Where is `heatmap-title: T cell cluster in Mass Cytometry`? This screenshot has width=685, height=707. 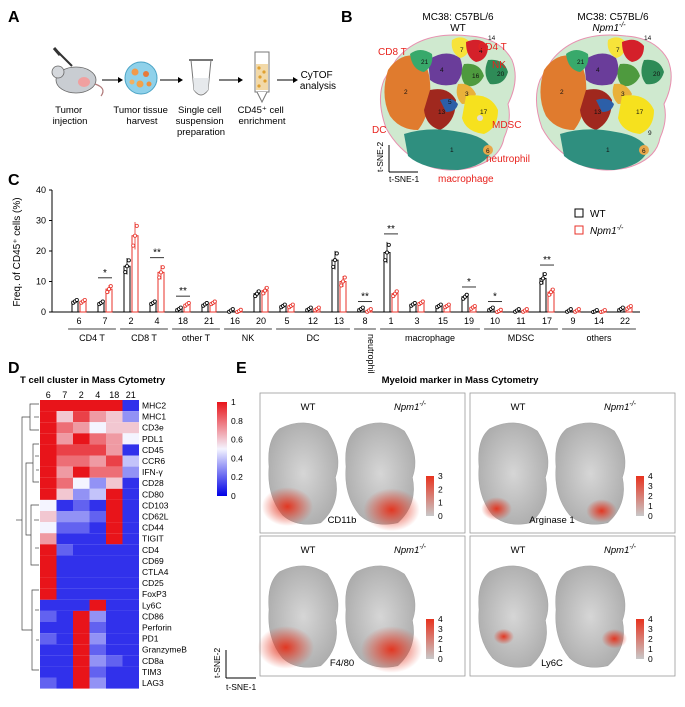 heatmap-title: T cell cluster in Mass Cytometry is located at coordinates (93, 380).